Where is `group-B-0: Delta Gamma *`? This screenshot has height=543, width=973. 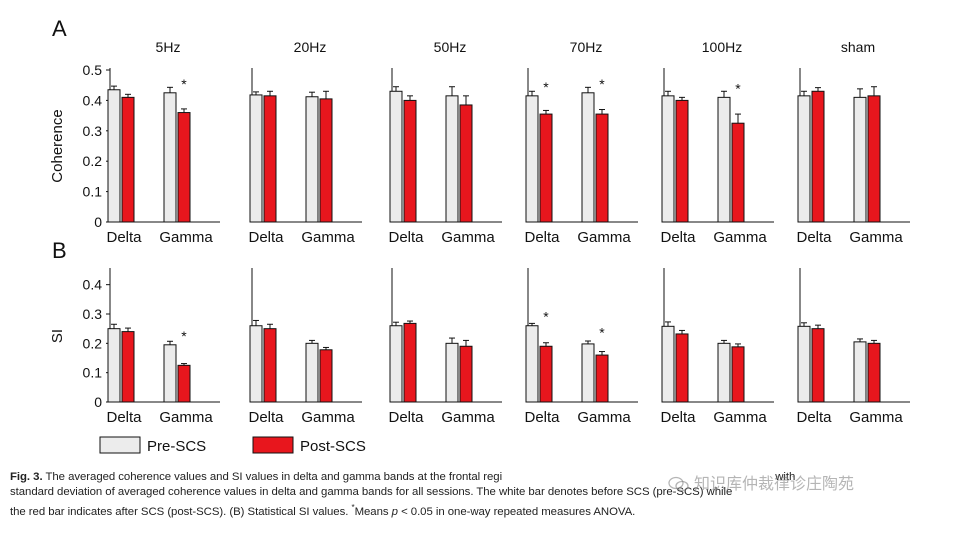 group-B-0: Delta Gamma * is located at coordinates (163, 347).